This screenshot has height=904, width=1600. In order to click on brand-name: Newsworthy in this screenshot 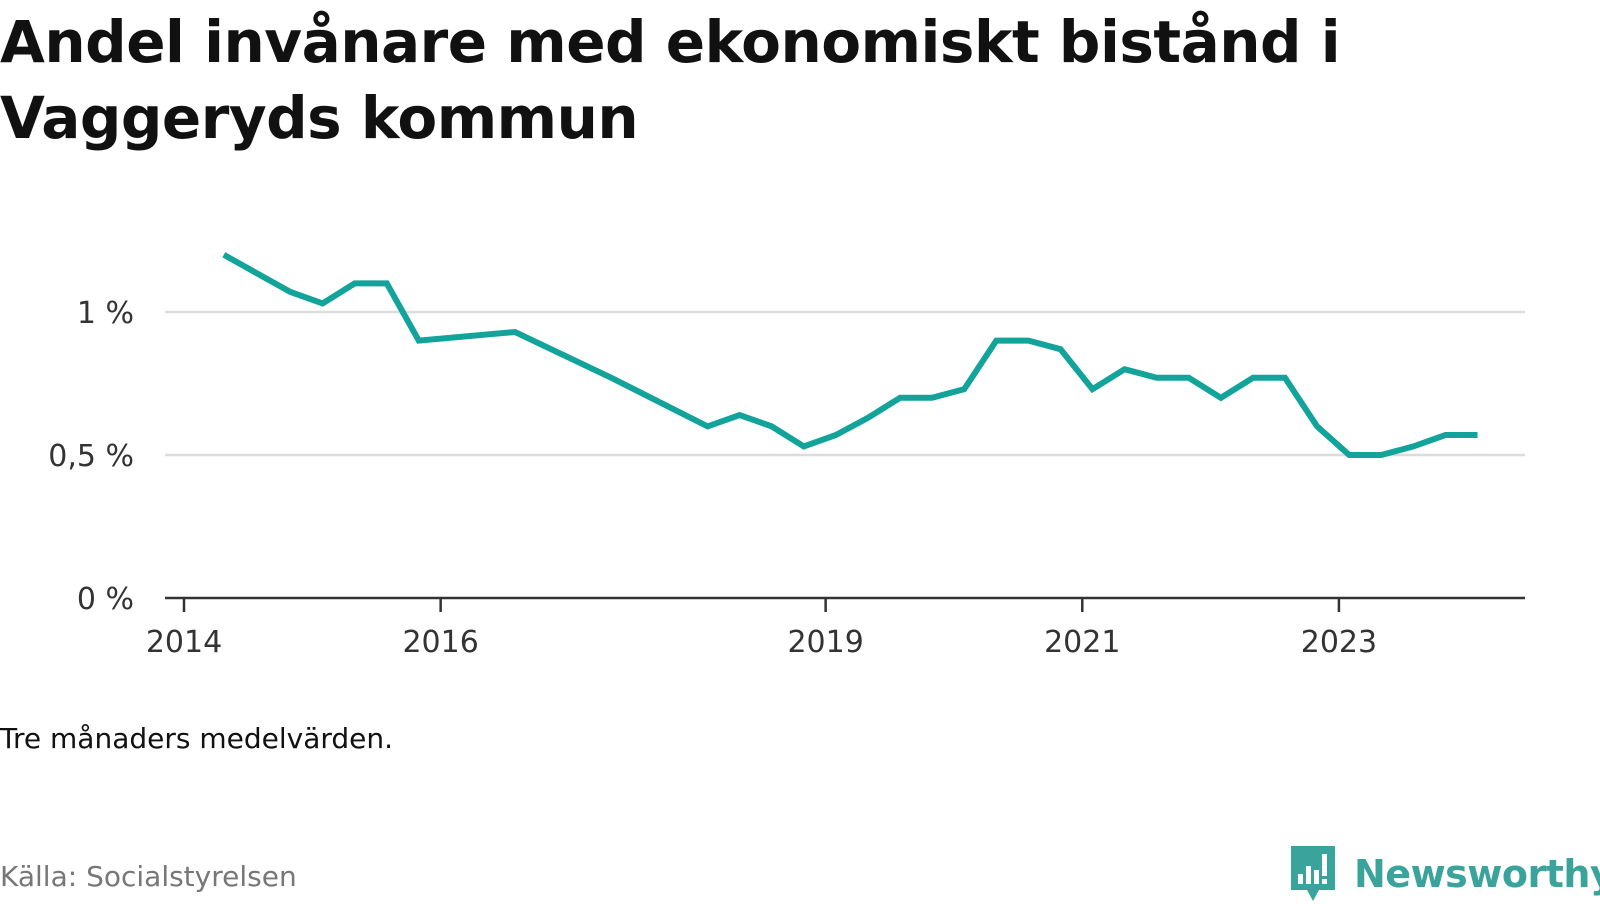, I will do `click(1477, 874)`.